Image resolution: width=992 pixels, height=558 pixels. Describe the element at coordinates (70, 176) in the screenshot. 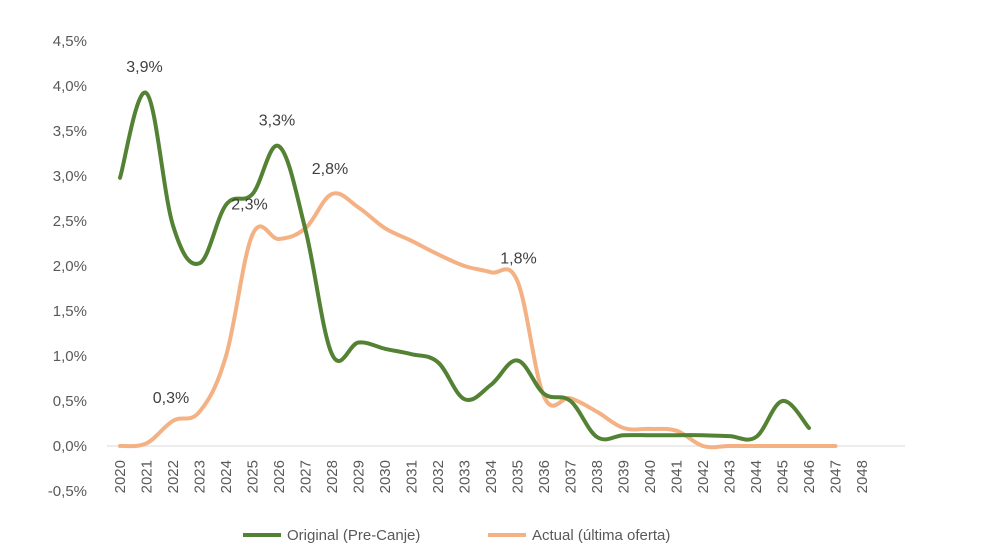

I see `y-tick-label: 3,0%` at that location.